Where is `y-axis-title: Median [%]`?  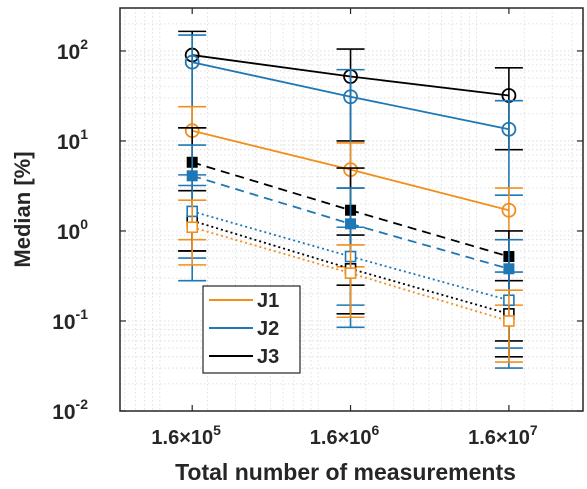 y-axis-title: Median [%] is located at coordinates (22, 209).